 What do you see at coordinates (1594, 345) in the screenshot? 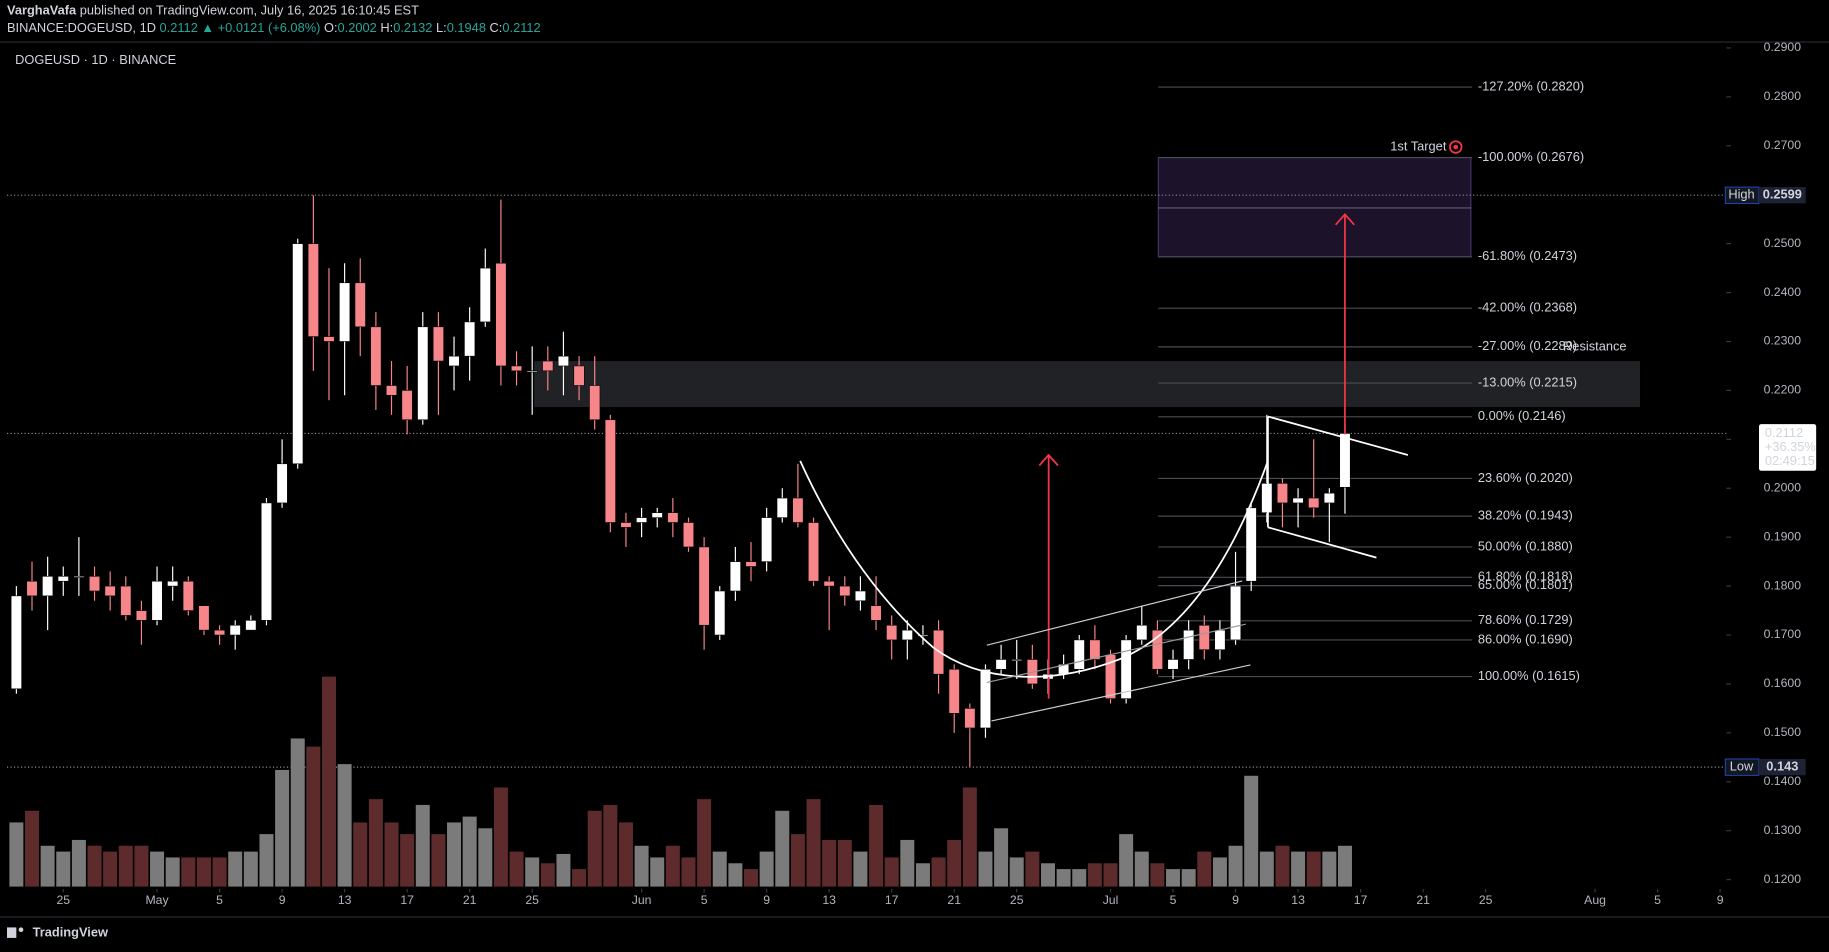
I see `resistance-label: Resistance` at bounding box center [1594, 345].